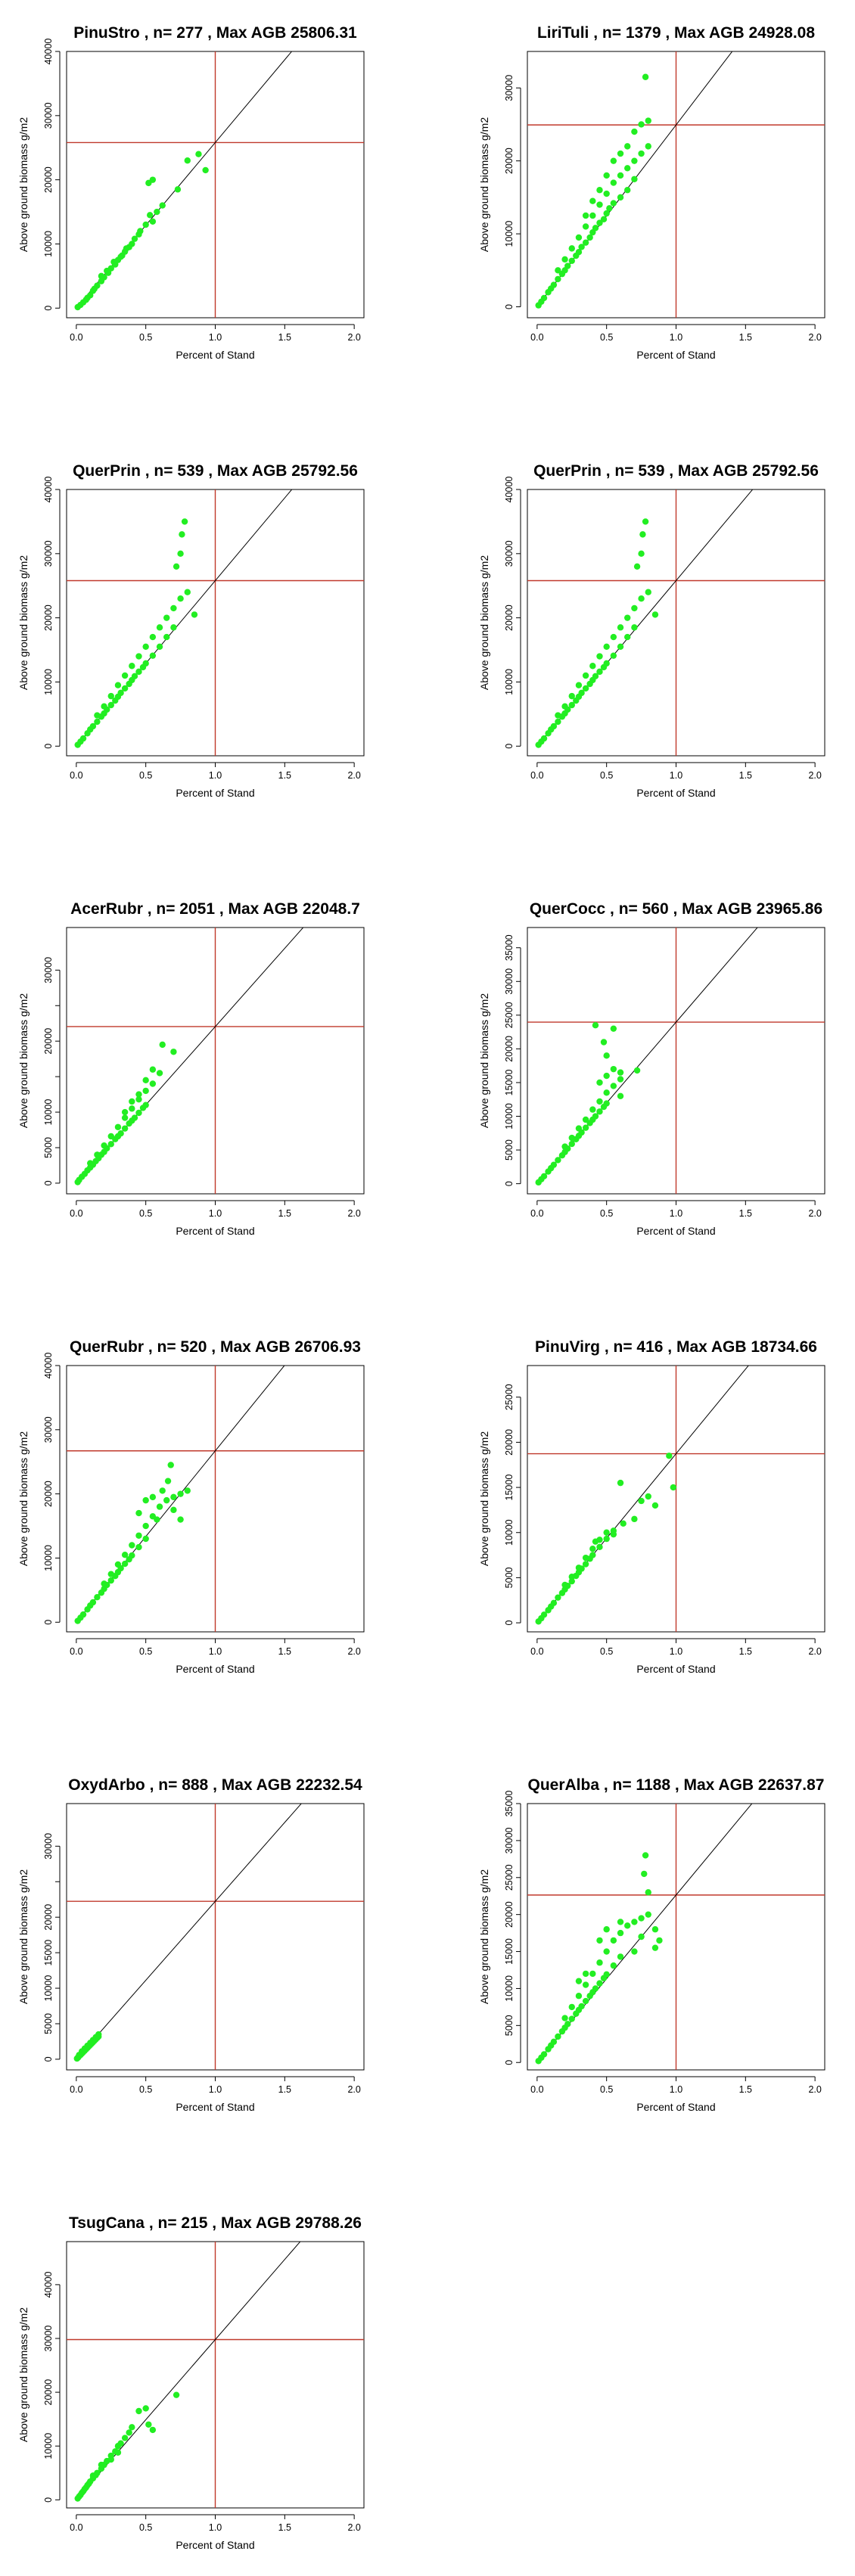 Image resolution: width=855 pixels, height=2576 pixels. What do you see at coordinates (509, 1877) in the screenshot?
I see `y-tick-label: 25000` at bounding box center [509, 1877].